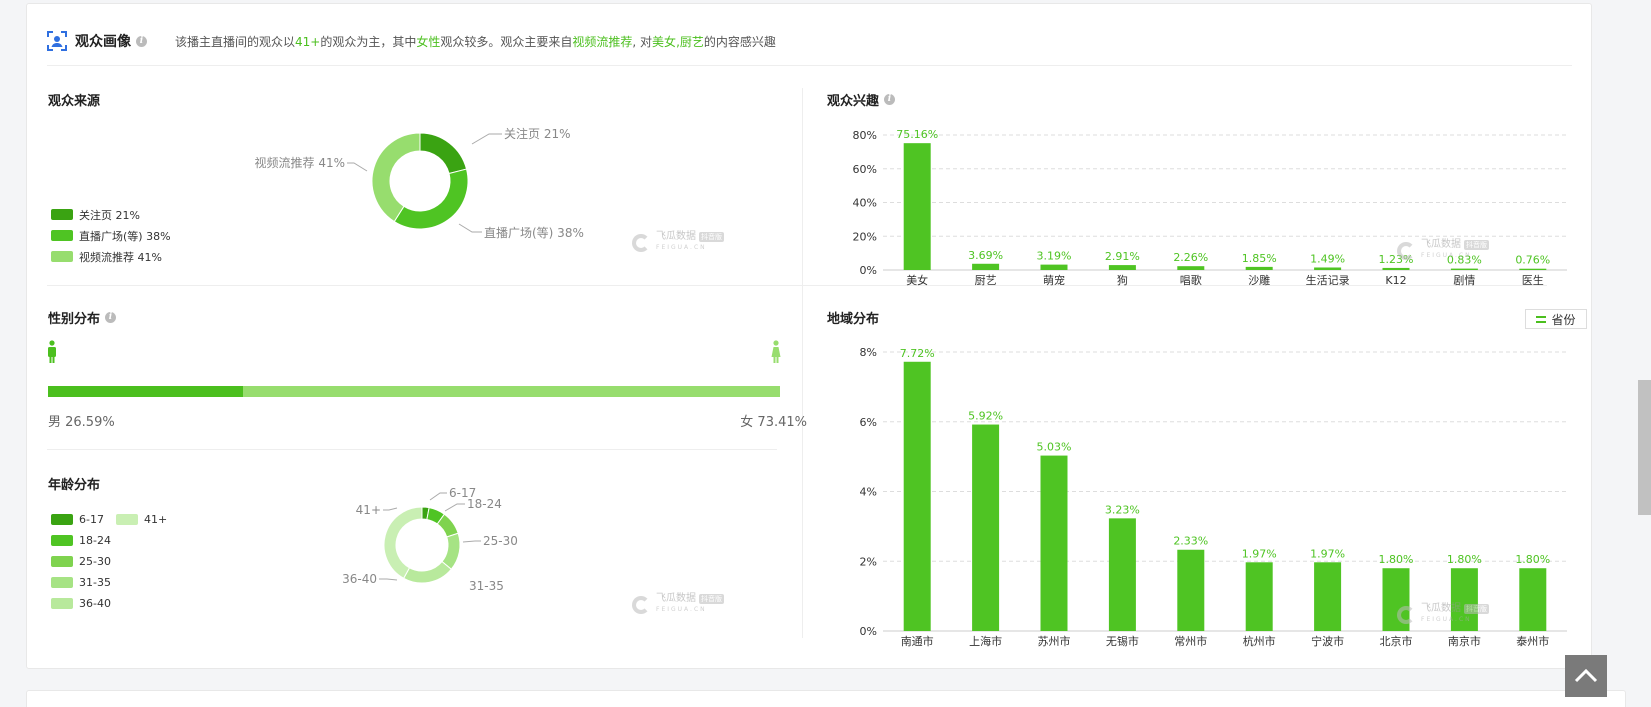 The image size is (1651, 707). Describe the element at coordinates (664, 41) in the screenshot. I see `summary-highlight-interest-1: 美女` at that location.